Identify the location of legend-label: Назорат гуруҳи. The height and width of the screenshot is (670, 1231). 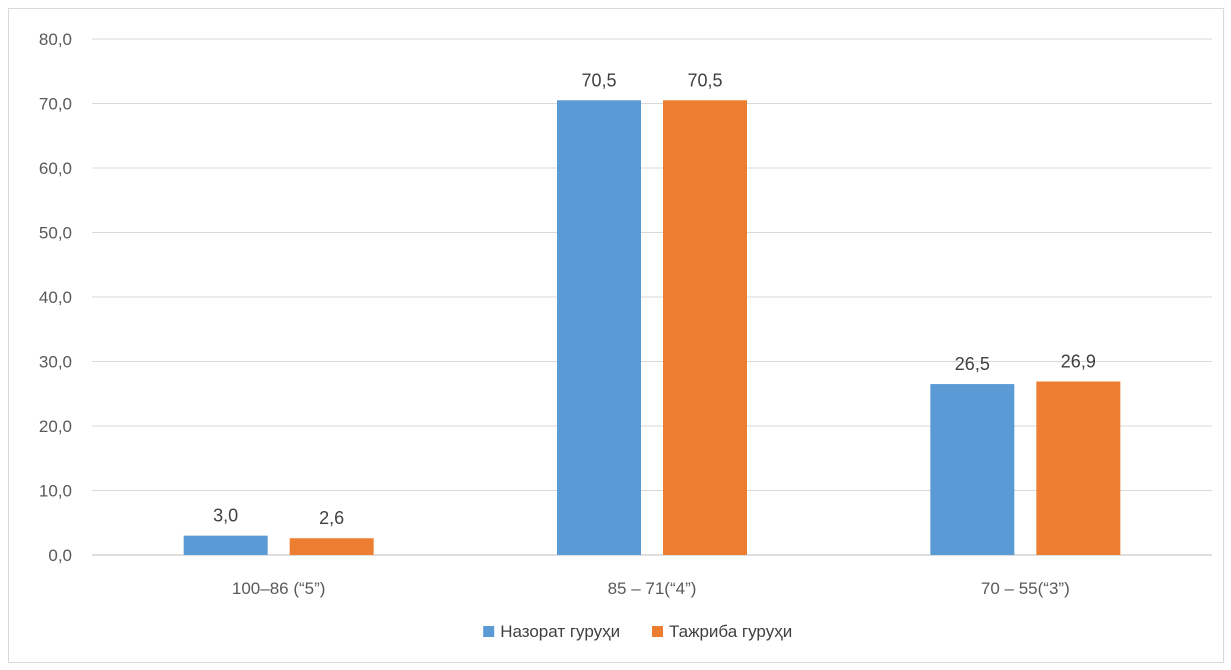
(560, 631).